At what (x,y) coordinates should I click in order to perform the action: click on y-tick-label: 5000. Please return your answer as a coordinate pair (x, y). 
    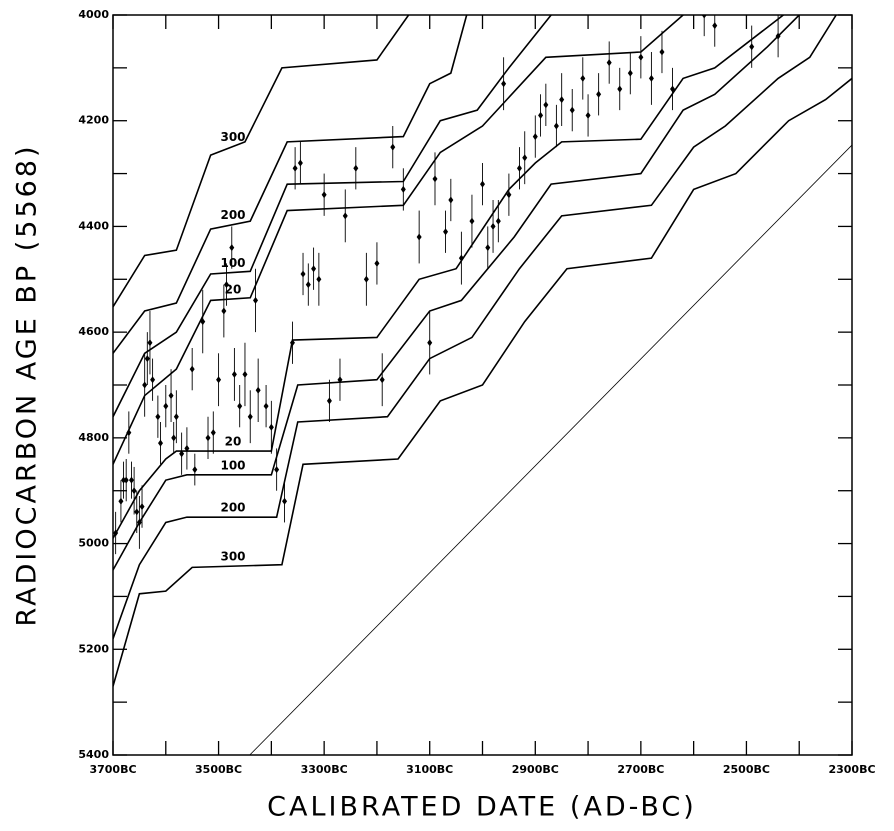
    Looking at the image, I should click on (93, 543).